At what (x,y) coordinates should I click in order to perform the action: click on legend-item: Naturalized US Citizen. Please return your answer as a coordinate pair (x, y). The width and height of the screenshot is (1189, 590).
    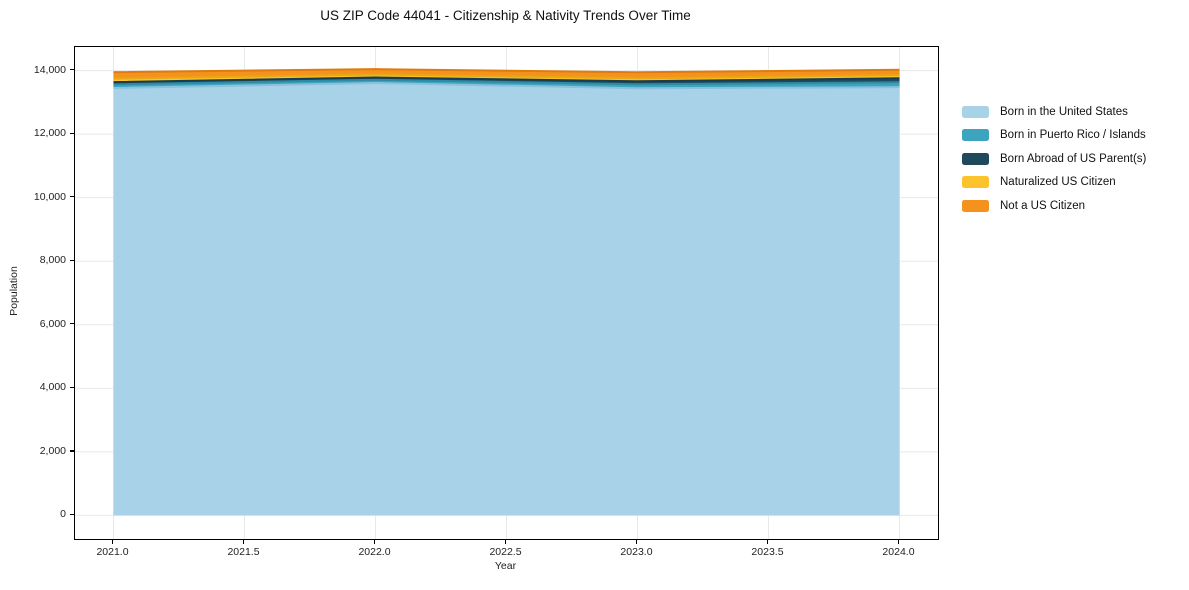
    Looking at the image, I should click on (1054, 183).